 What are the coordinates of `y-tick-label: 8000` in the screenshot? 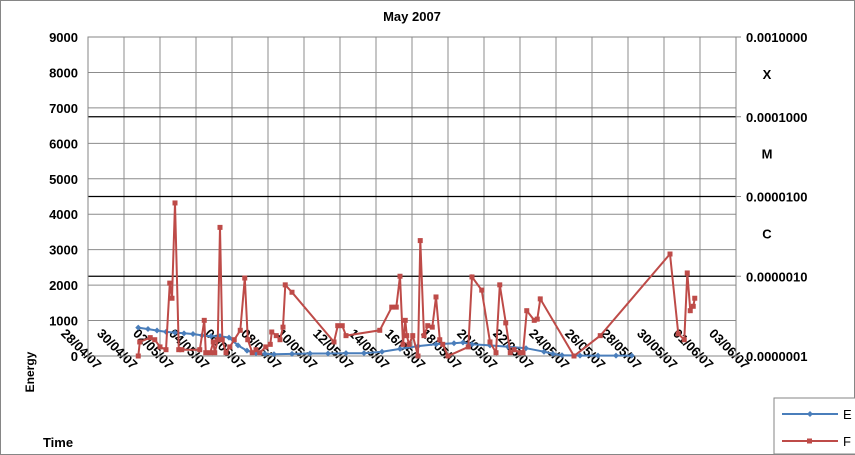 It's located at (63, 72).